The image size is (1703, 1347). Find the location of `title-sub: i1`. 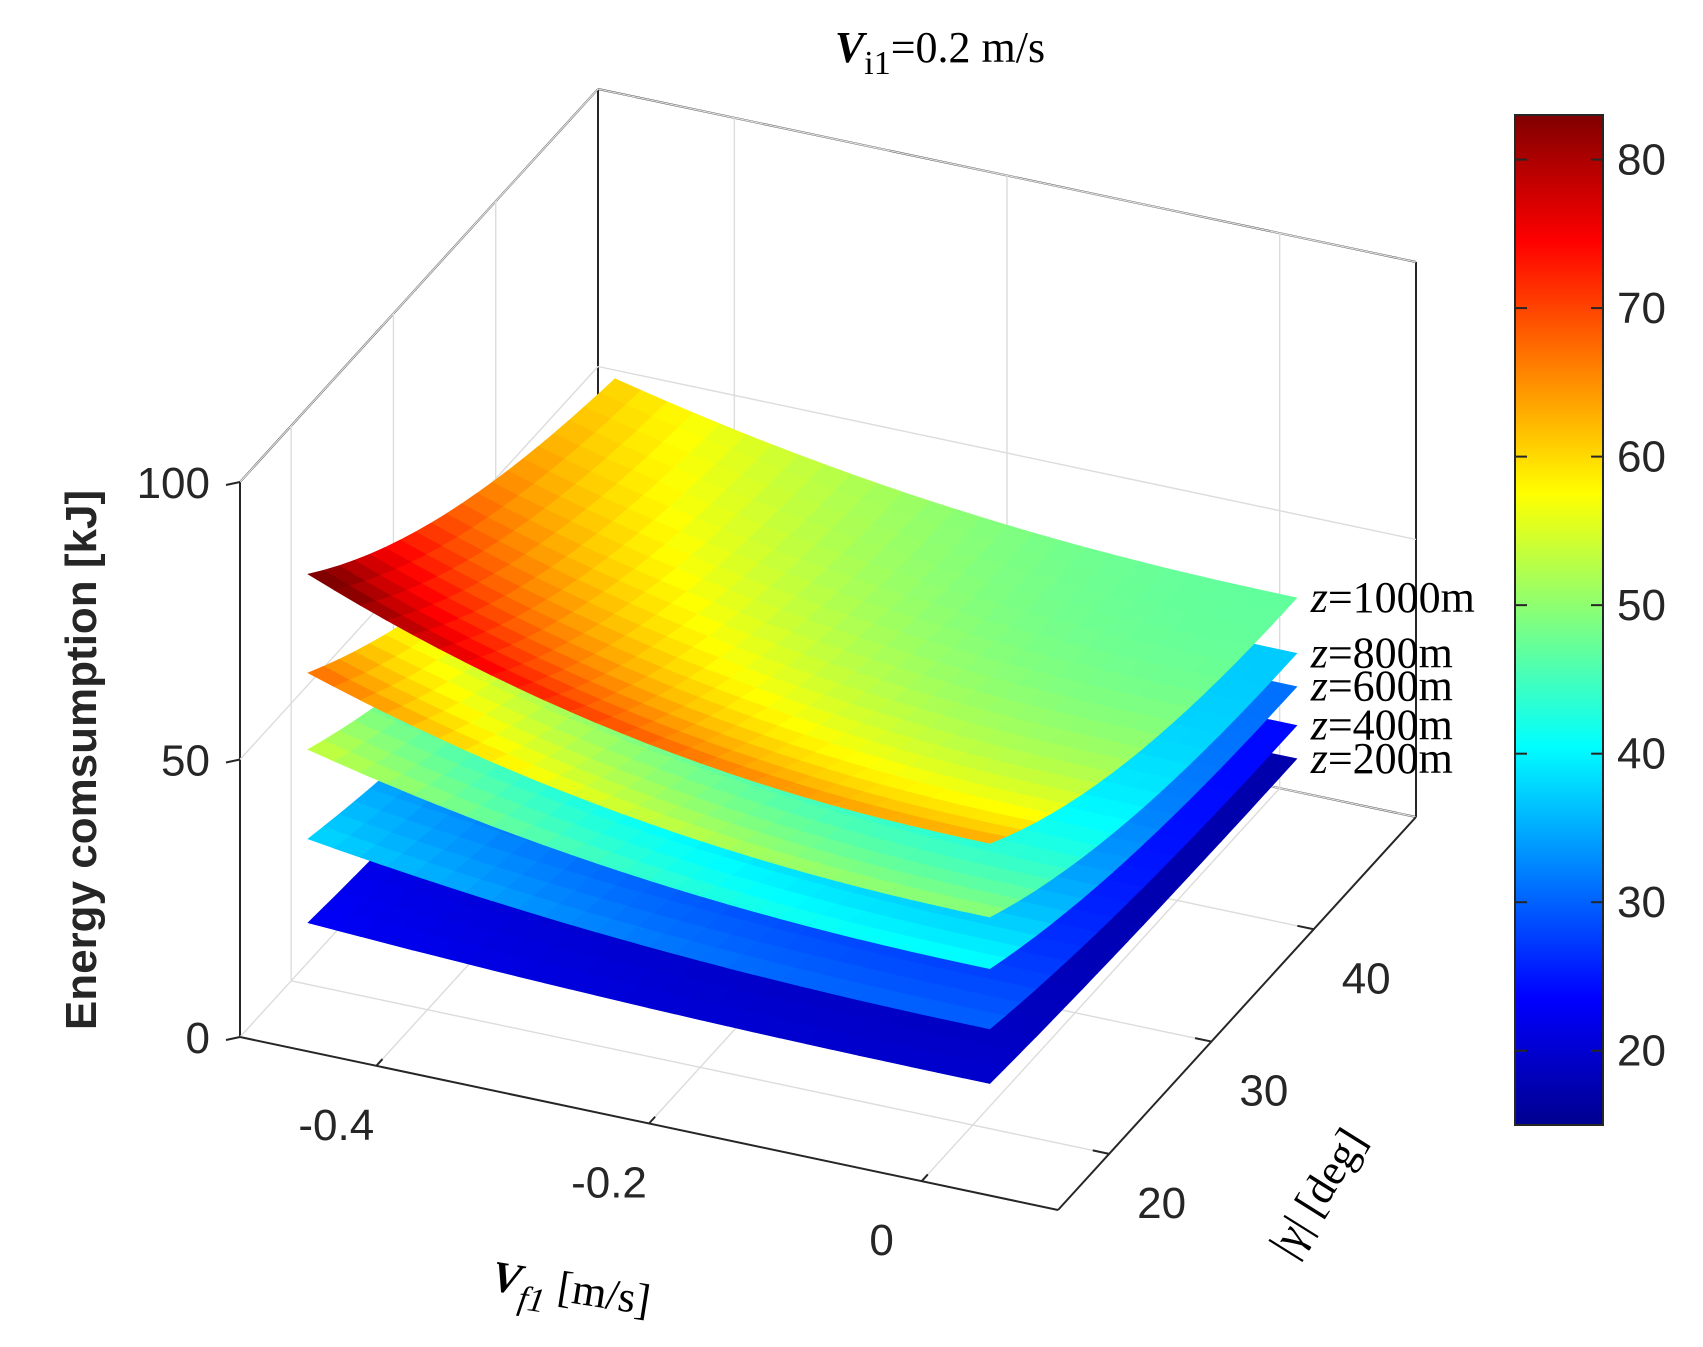

title-sub: i1 is located at coordinates (877, 63).